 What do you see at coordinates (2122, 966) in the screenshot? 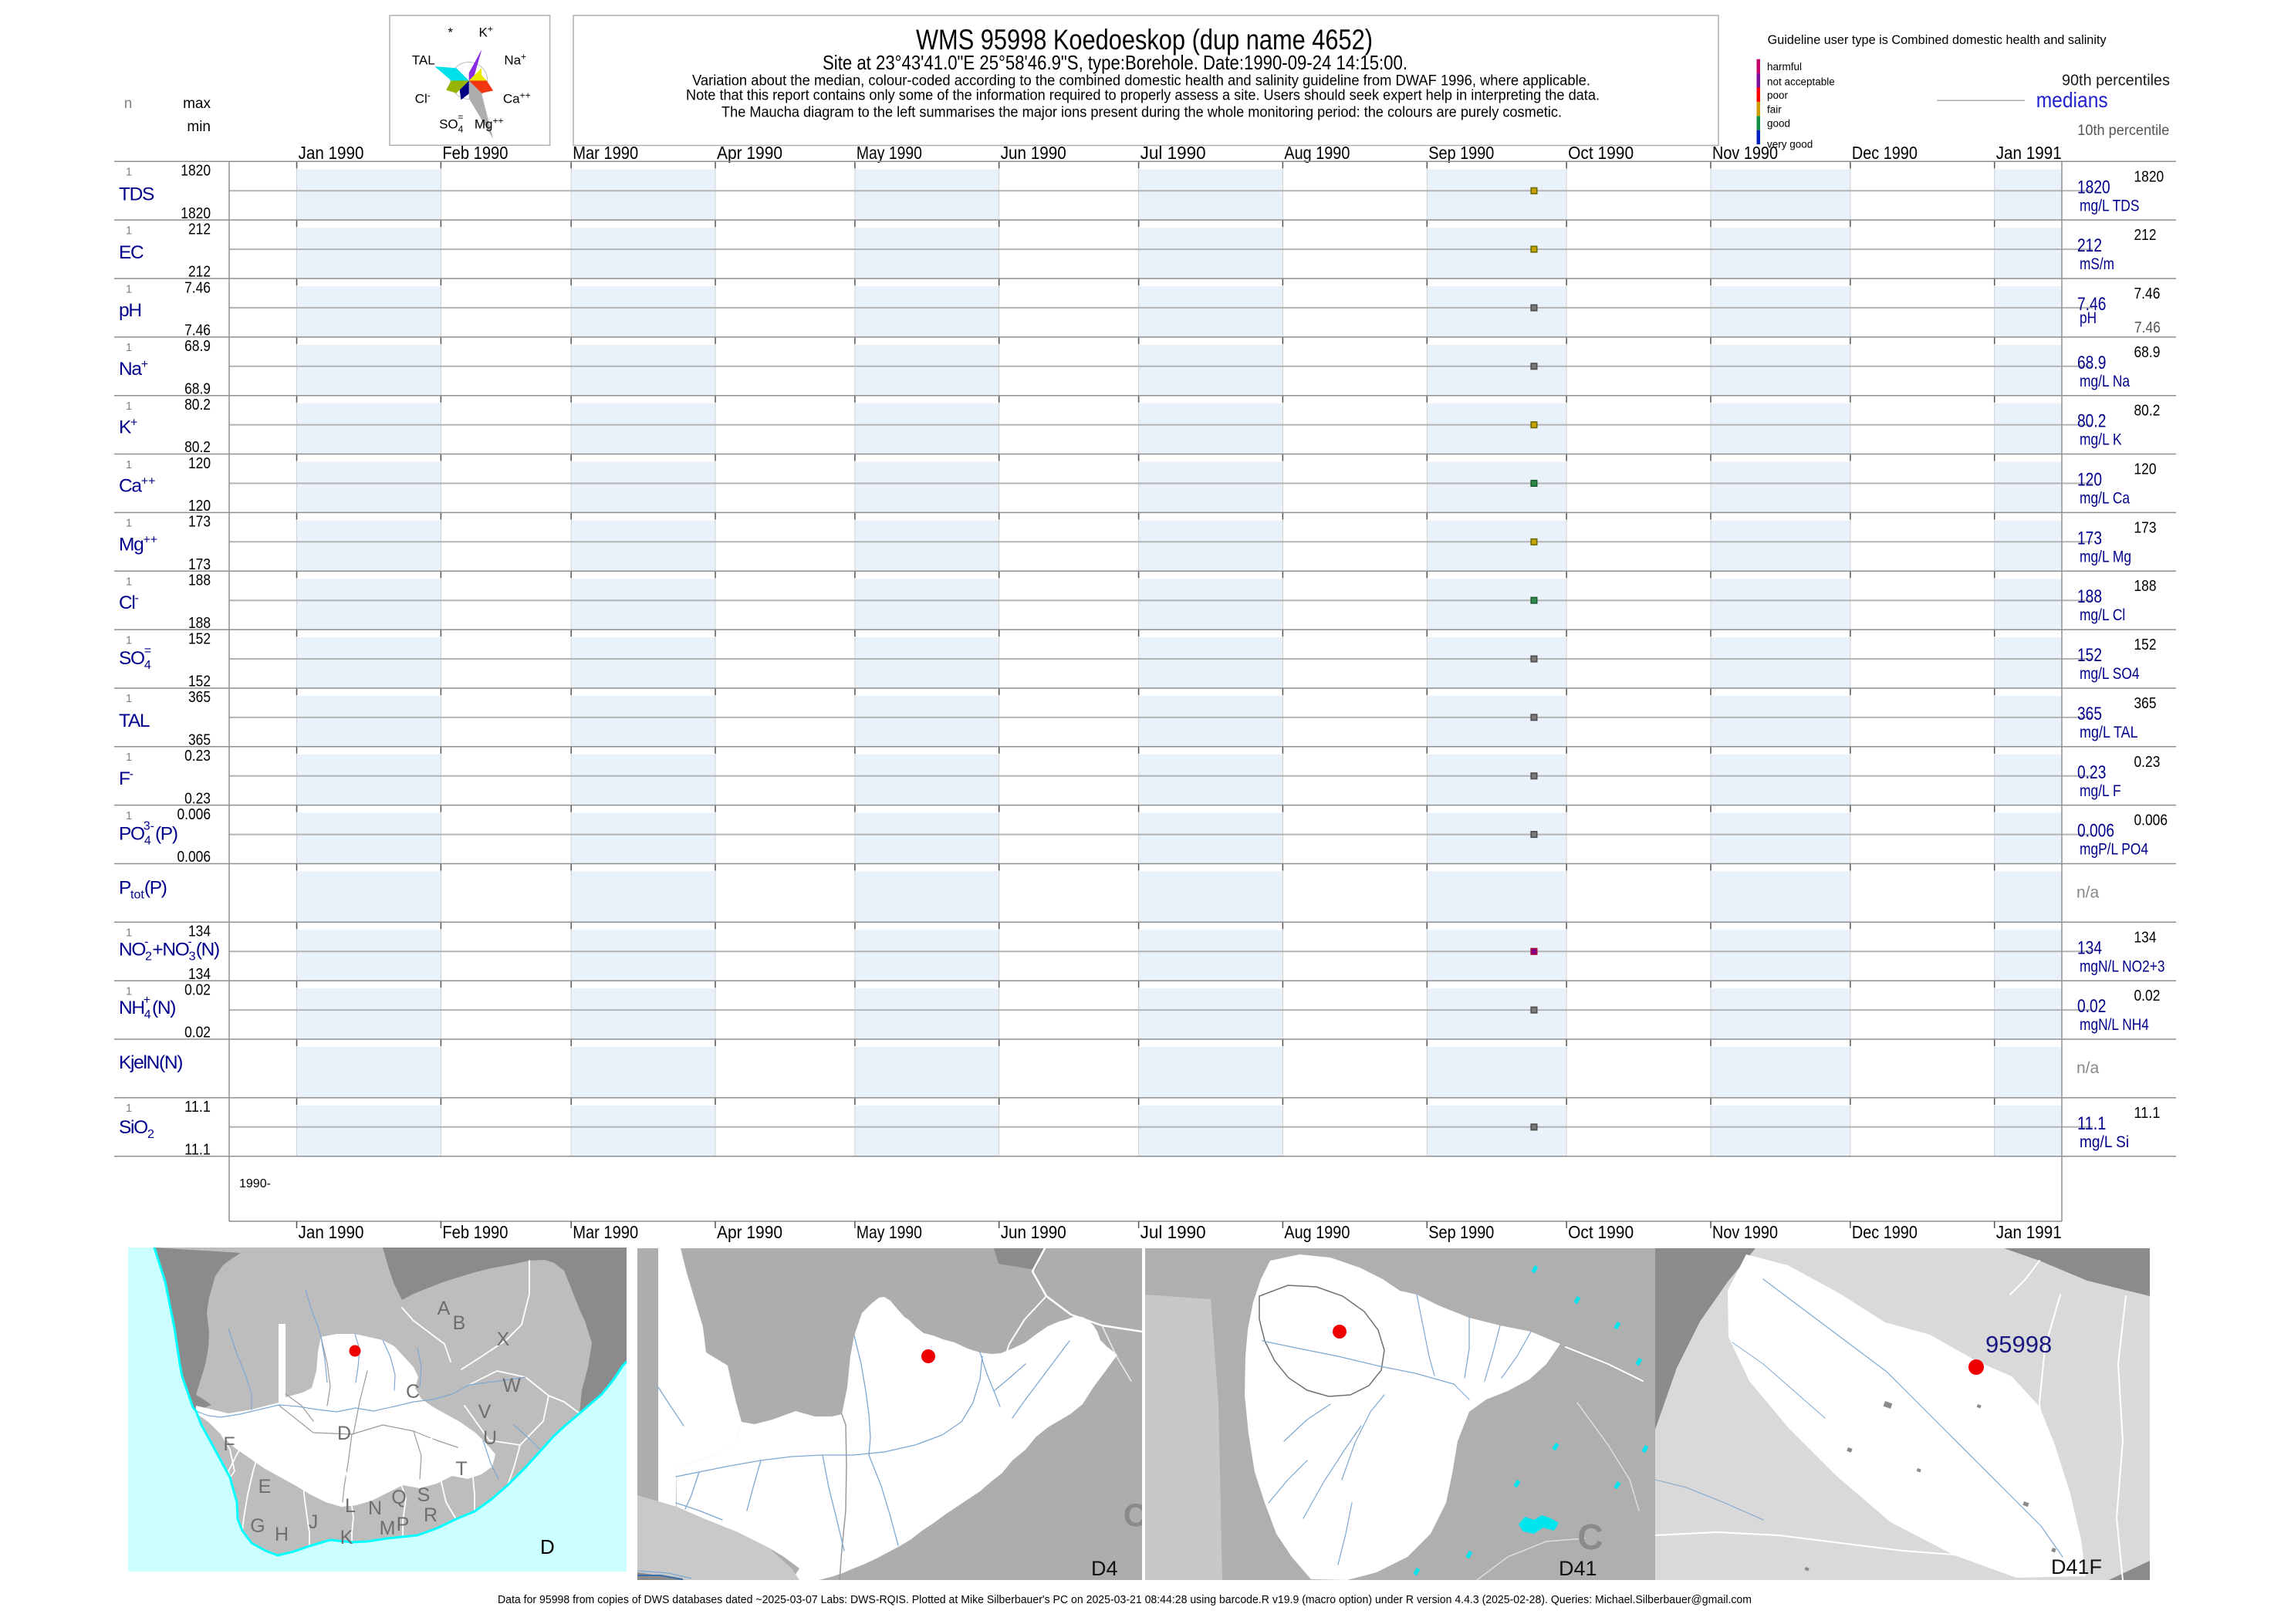
I see `svg-text: mgN/L NO2+3` at bounding box center [2122, 966].